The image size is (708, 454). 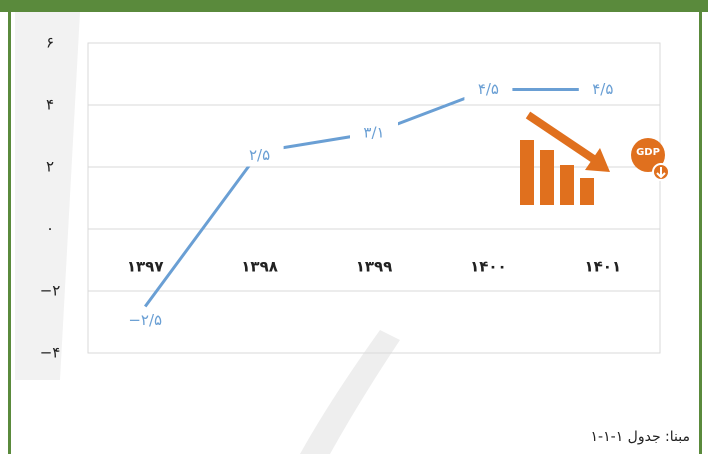 I want to click on x-tick-label: ۱۳۹۹, so click(x=374, y=267).